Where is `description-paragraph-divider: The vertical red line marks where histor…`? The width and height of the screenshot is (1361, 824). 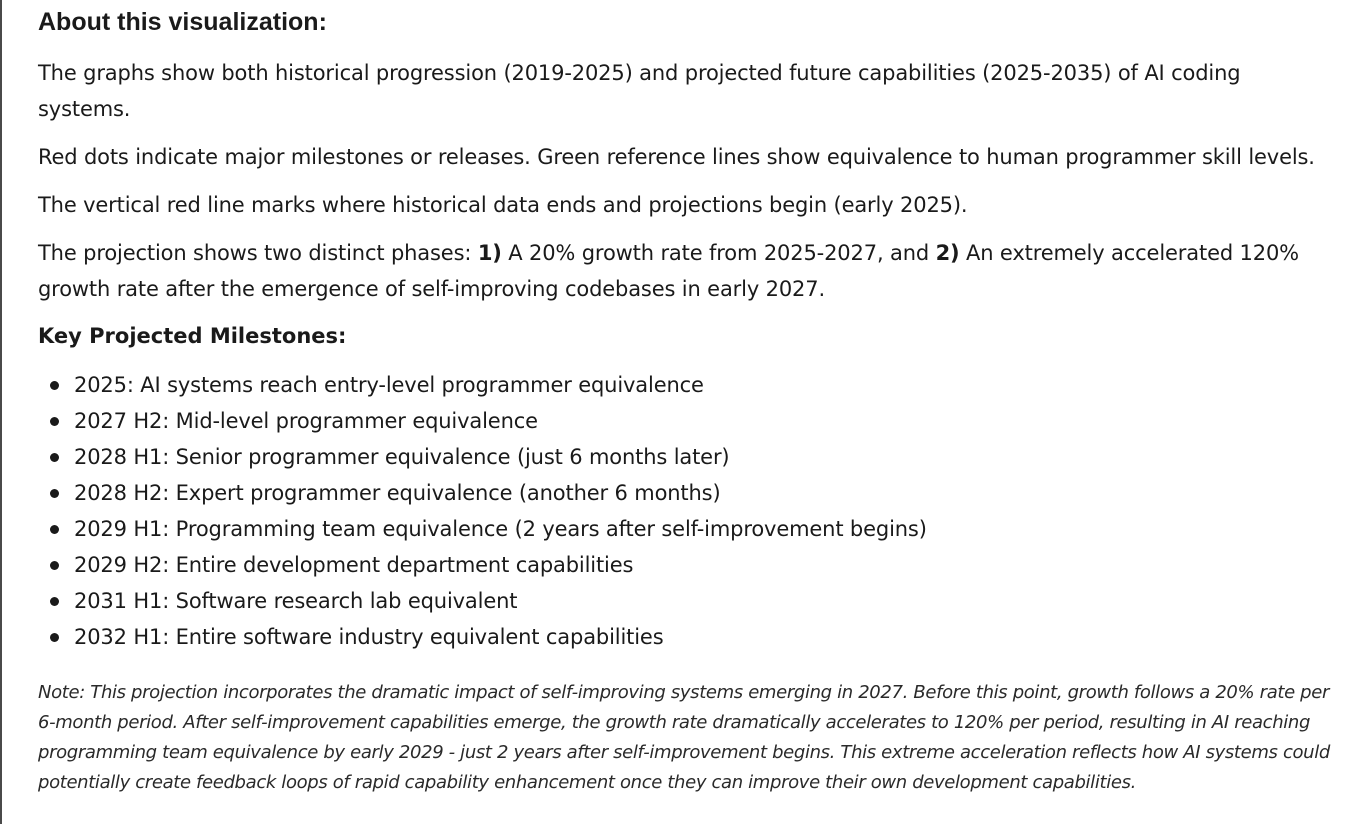 description-paragraph-divider: The vertical red line marks where histor… is located at coordinates (503, 205).